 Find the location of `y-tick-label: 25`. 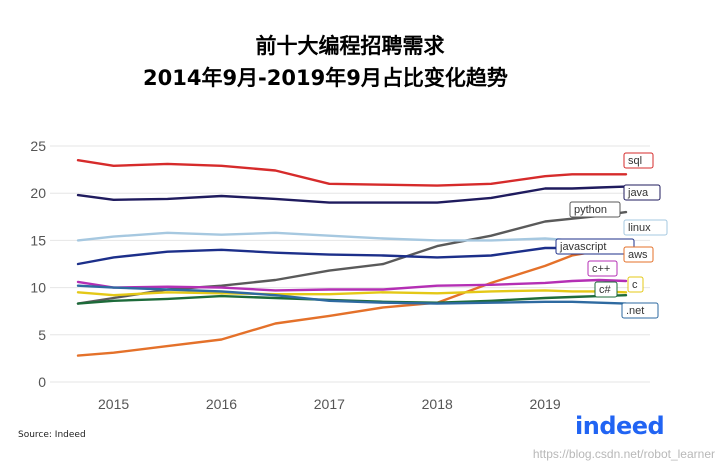

y-tick-label: 25 is located at coordinates (38, 146).